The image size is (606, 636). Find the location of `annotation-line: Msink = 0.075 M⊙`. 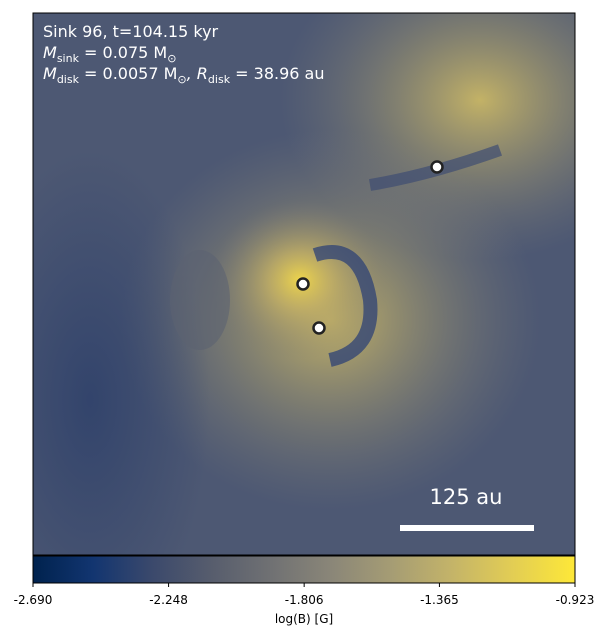

annotation-line: Msink = 0.075 M⊙ is located at coordinates (109, 54).